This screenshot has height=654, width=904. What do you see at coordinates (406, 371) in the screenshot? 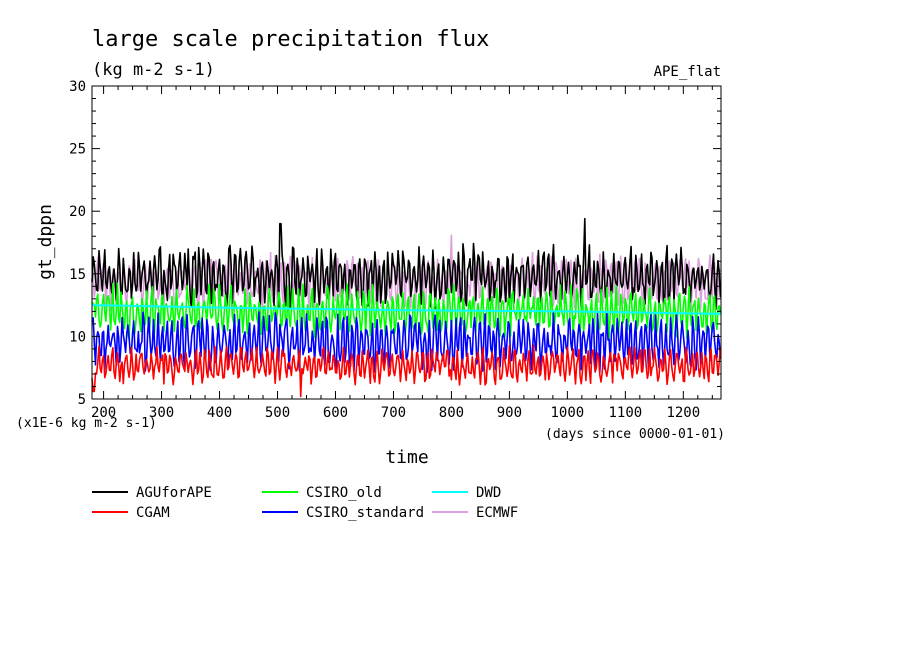
I see `series-line-cgam` at bounding box center [406, 371].